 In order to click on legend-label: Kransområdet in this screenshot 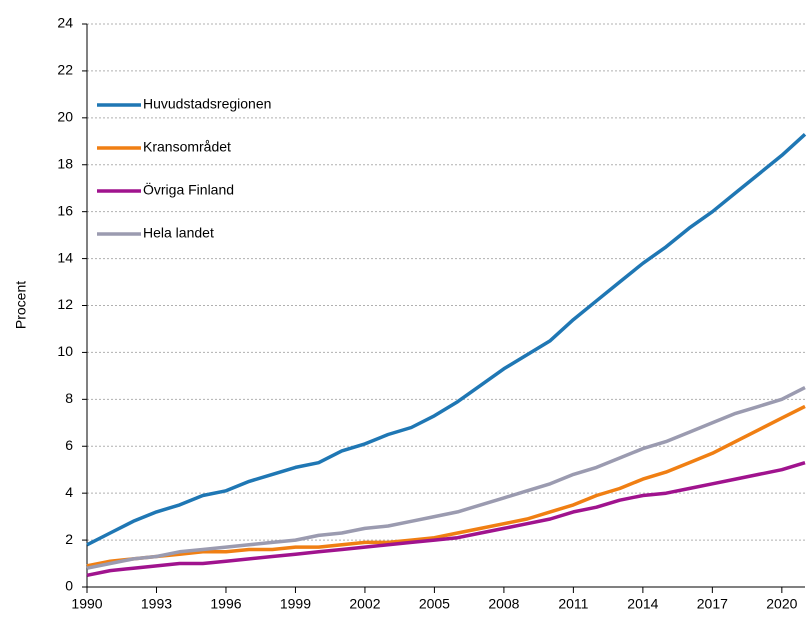, I will do `click(187, 147)`.